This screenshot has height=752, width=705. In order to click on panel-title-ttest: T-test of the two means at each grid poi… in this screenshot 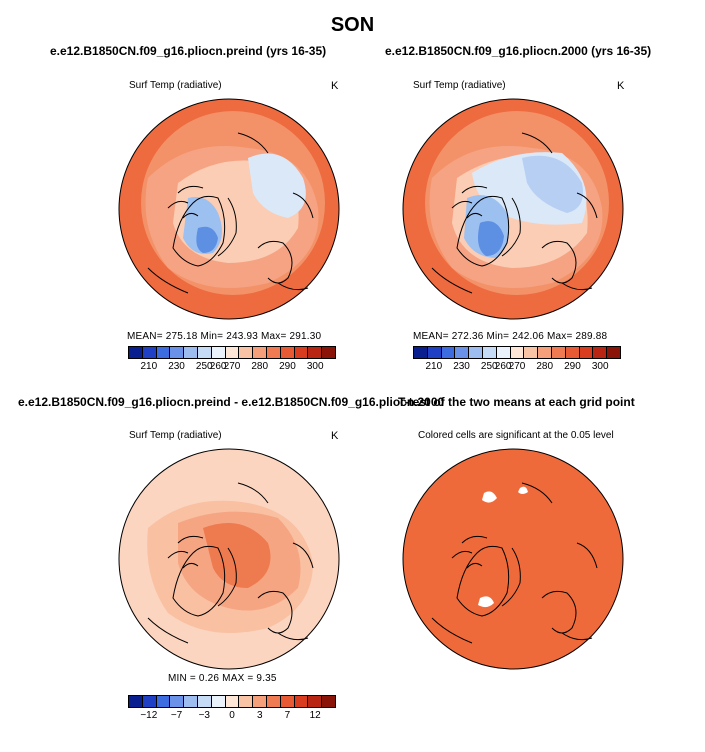, I will do `click(516, 402)`.